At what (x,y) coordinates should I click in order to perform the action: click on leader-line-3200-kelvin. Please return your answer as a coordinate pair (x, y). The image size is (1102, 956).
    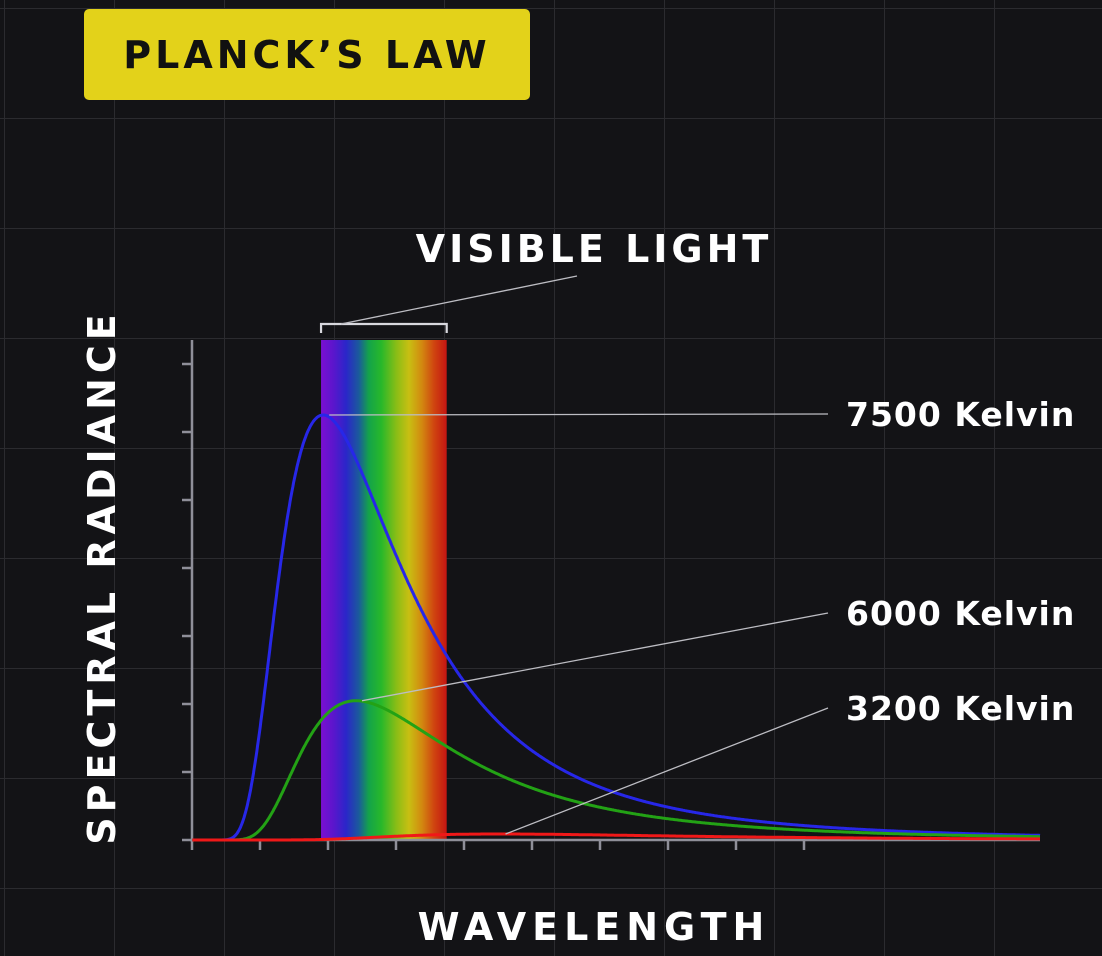
    Looking at the image, I should click on (667, 771).